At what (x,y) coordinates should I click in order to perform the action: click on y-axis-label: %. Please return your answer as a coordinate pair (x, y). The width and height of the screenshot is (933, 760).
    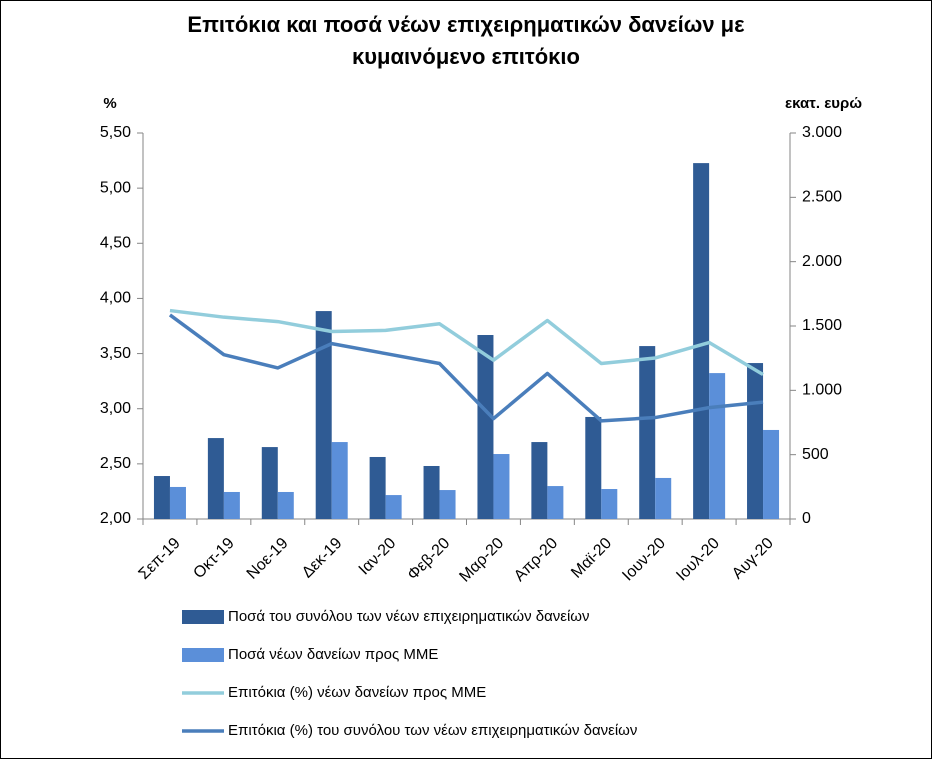
    Looking at the image, I should click on (109, 103).